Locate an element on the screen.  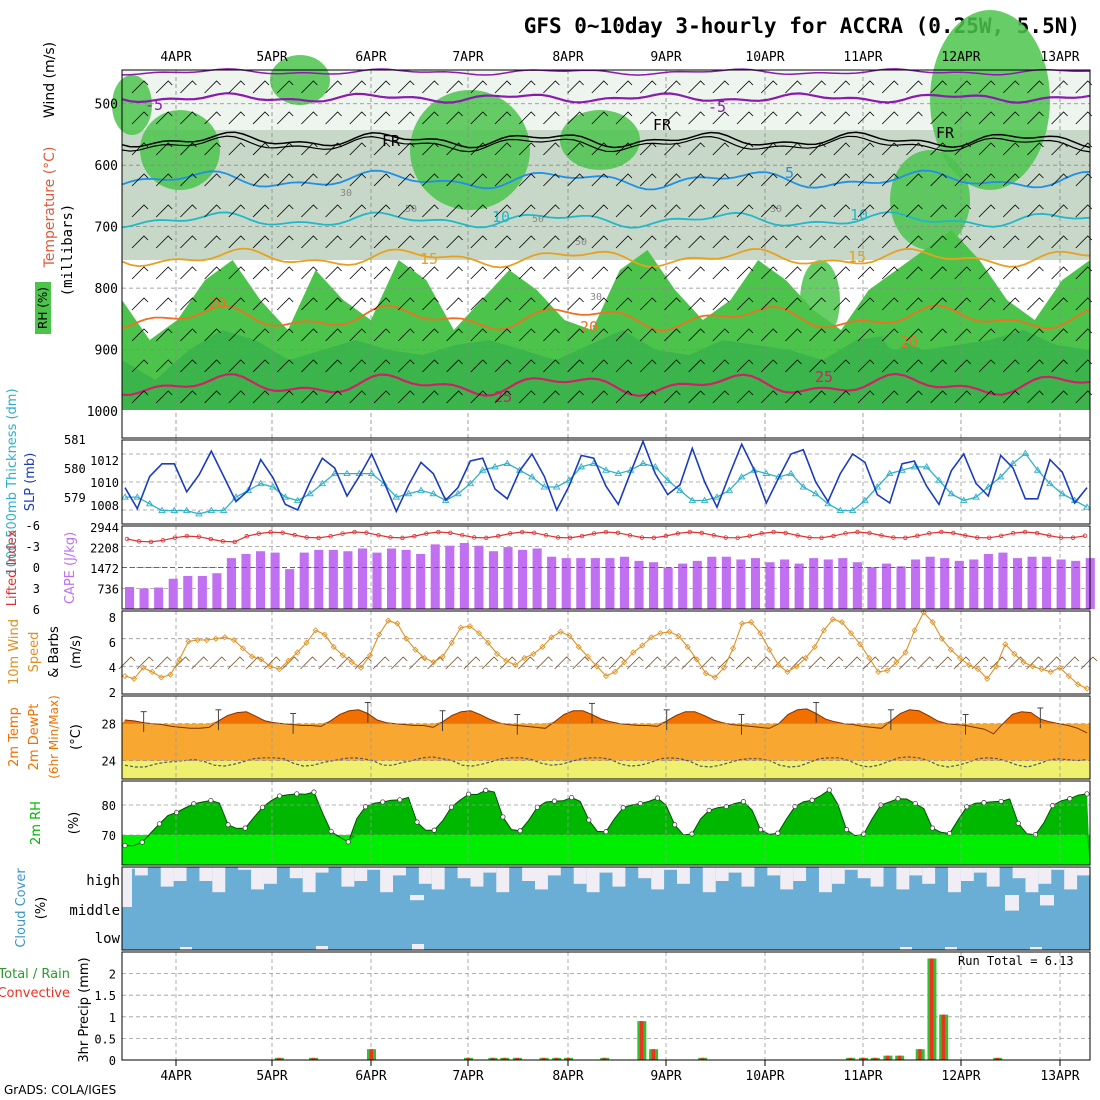
lifted-tick: -3 is located at coordinates (33, 547).